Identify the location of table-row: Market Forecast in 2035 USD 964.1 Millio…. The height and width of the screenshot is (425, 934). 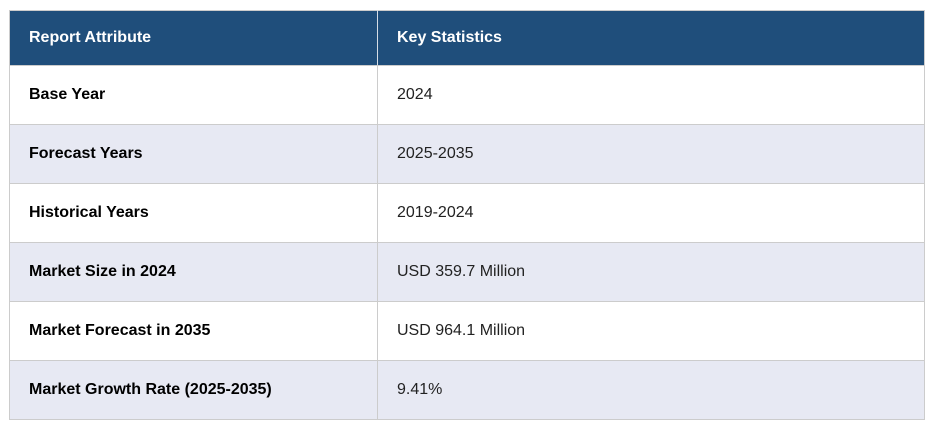
(467, 331).